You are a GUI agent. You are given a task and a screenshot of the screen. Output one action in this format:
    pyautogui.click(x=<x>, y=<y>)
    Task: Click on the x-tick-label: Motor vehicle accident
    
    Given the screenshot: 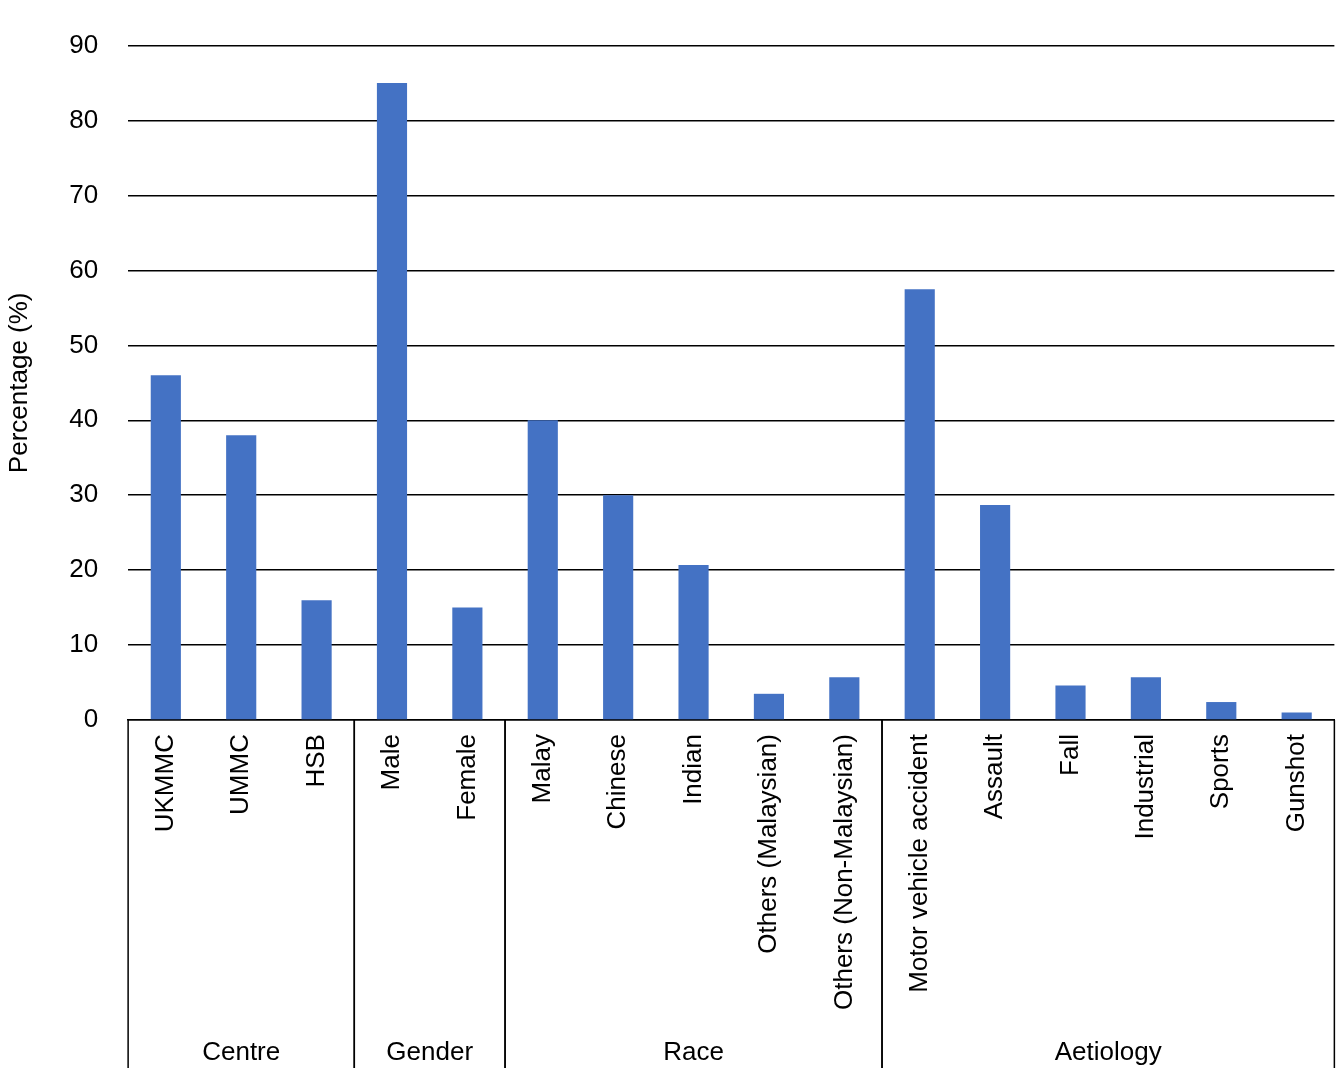 What is the action you would take?
    pyautogui.click(x=917, y=863)
    